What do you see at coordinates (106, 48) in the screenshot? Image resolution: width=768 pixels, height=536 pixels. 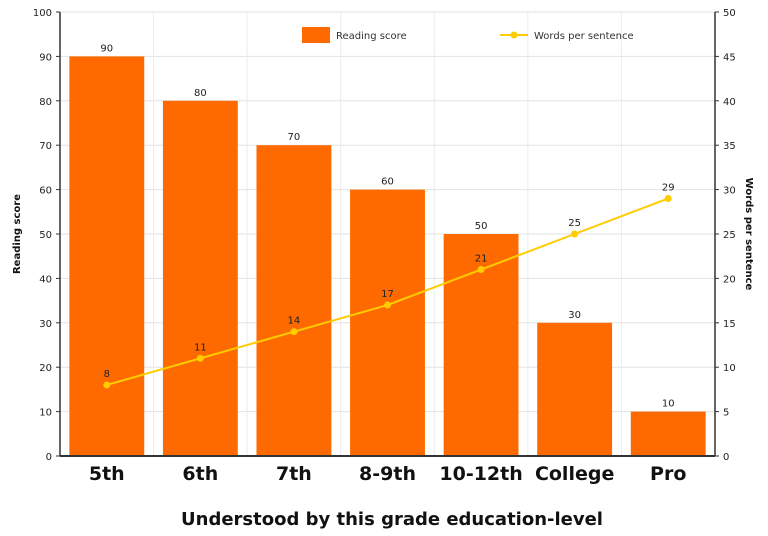 I see `bar-value-label: 90` at bounding box center [106, 48].